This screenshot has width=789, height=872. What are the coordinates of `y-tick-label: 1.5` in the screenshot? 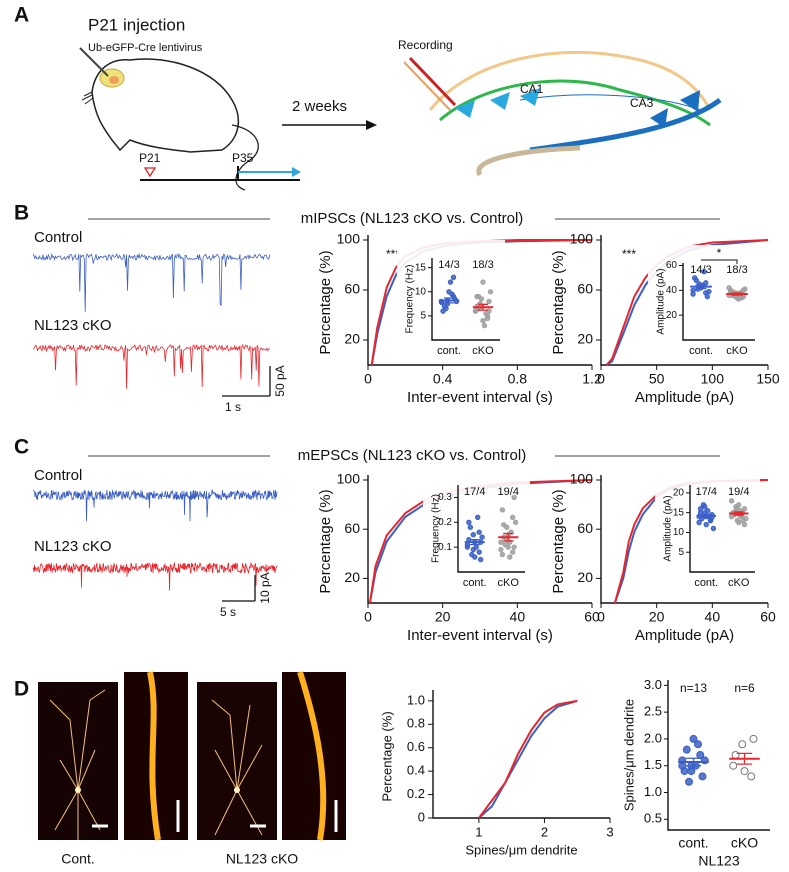 It's located at (653, 764).